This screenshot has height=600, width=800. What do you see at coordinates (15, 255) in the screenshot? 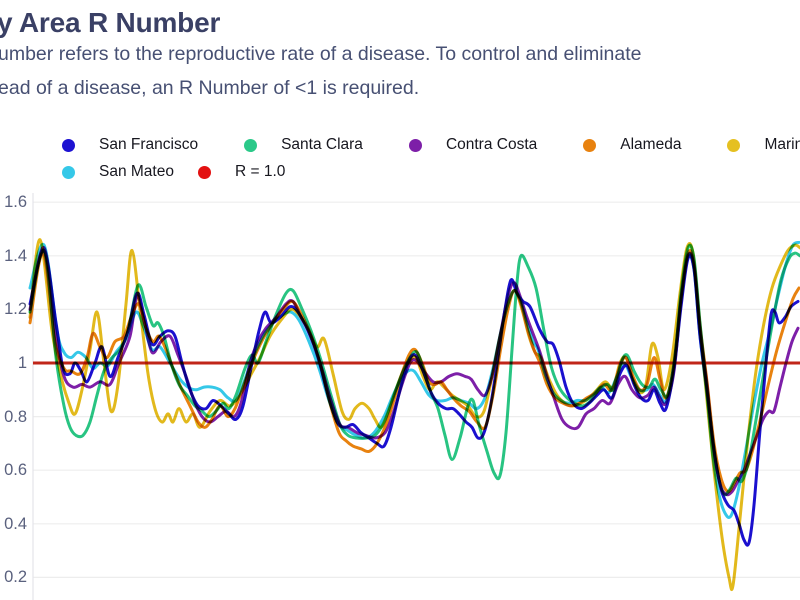
I see `y-axis-tick-1.4: 1.4` at bounding box center [15, 255].